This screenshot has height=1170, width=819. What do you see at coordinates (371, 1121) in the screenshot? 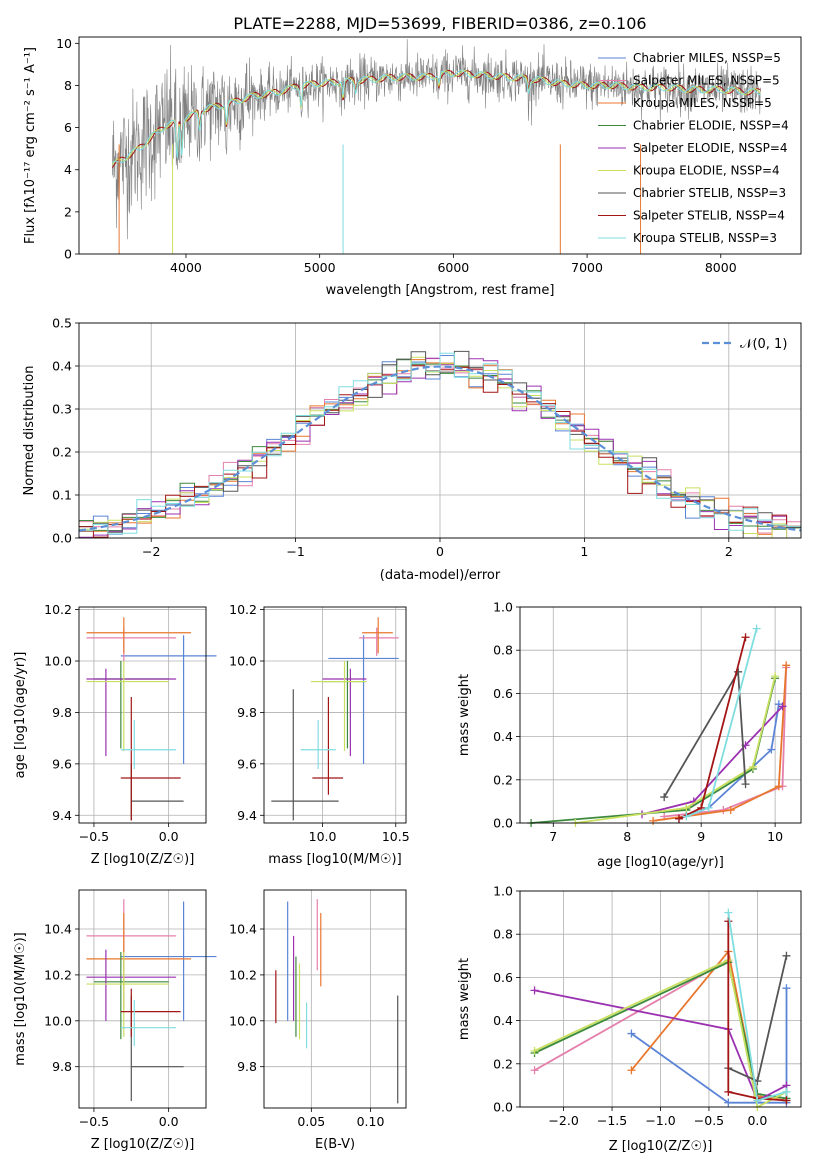
I see `x-tick-label: 0.10` at bounding box center [371, 1121].